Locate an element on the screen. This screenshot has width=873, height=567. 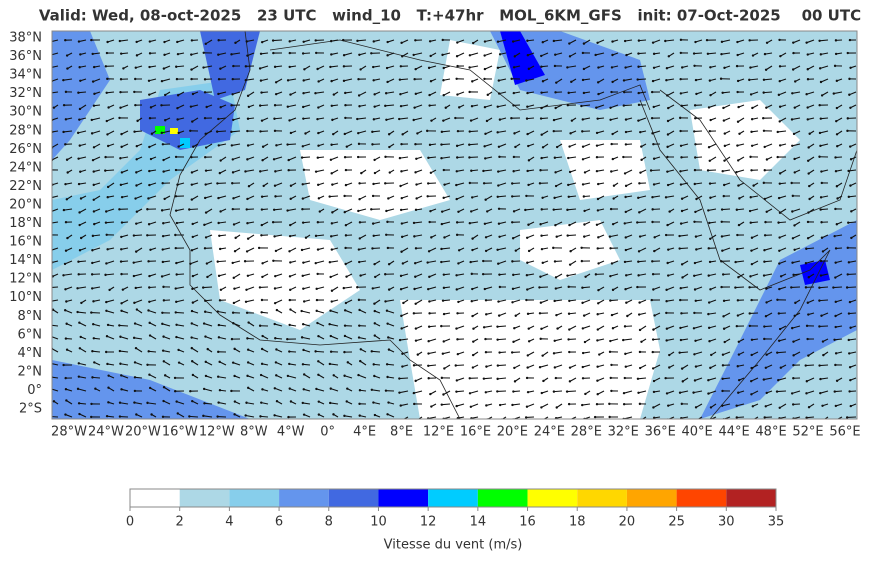
colorbar-segment is located at coordinates (155, 498).